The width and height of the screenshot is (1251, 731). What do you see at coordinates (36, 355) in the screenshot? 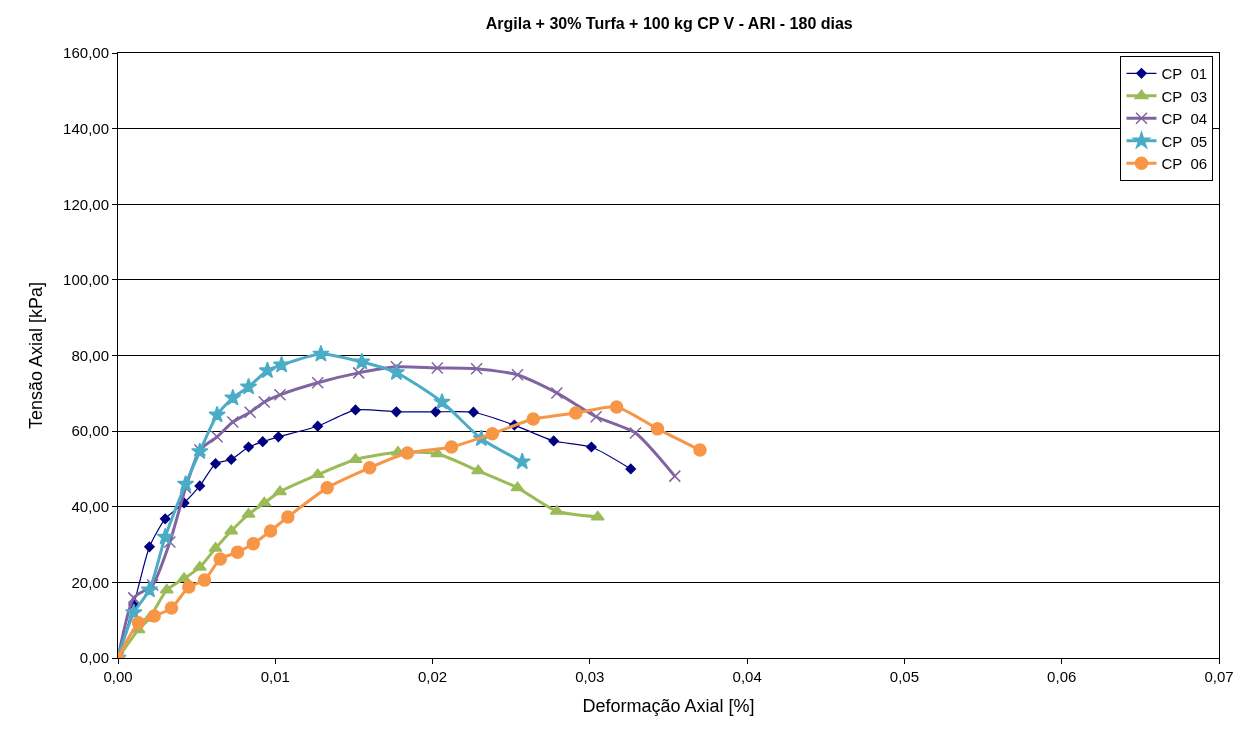
I see `y-axis-title: Tensão Axial [kPa]` at bounding box center [36, 355].